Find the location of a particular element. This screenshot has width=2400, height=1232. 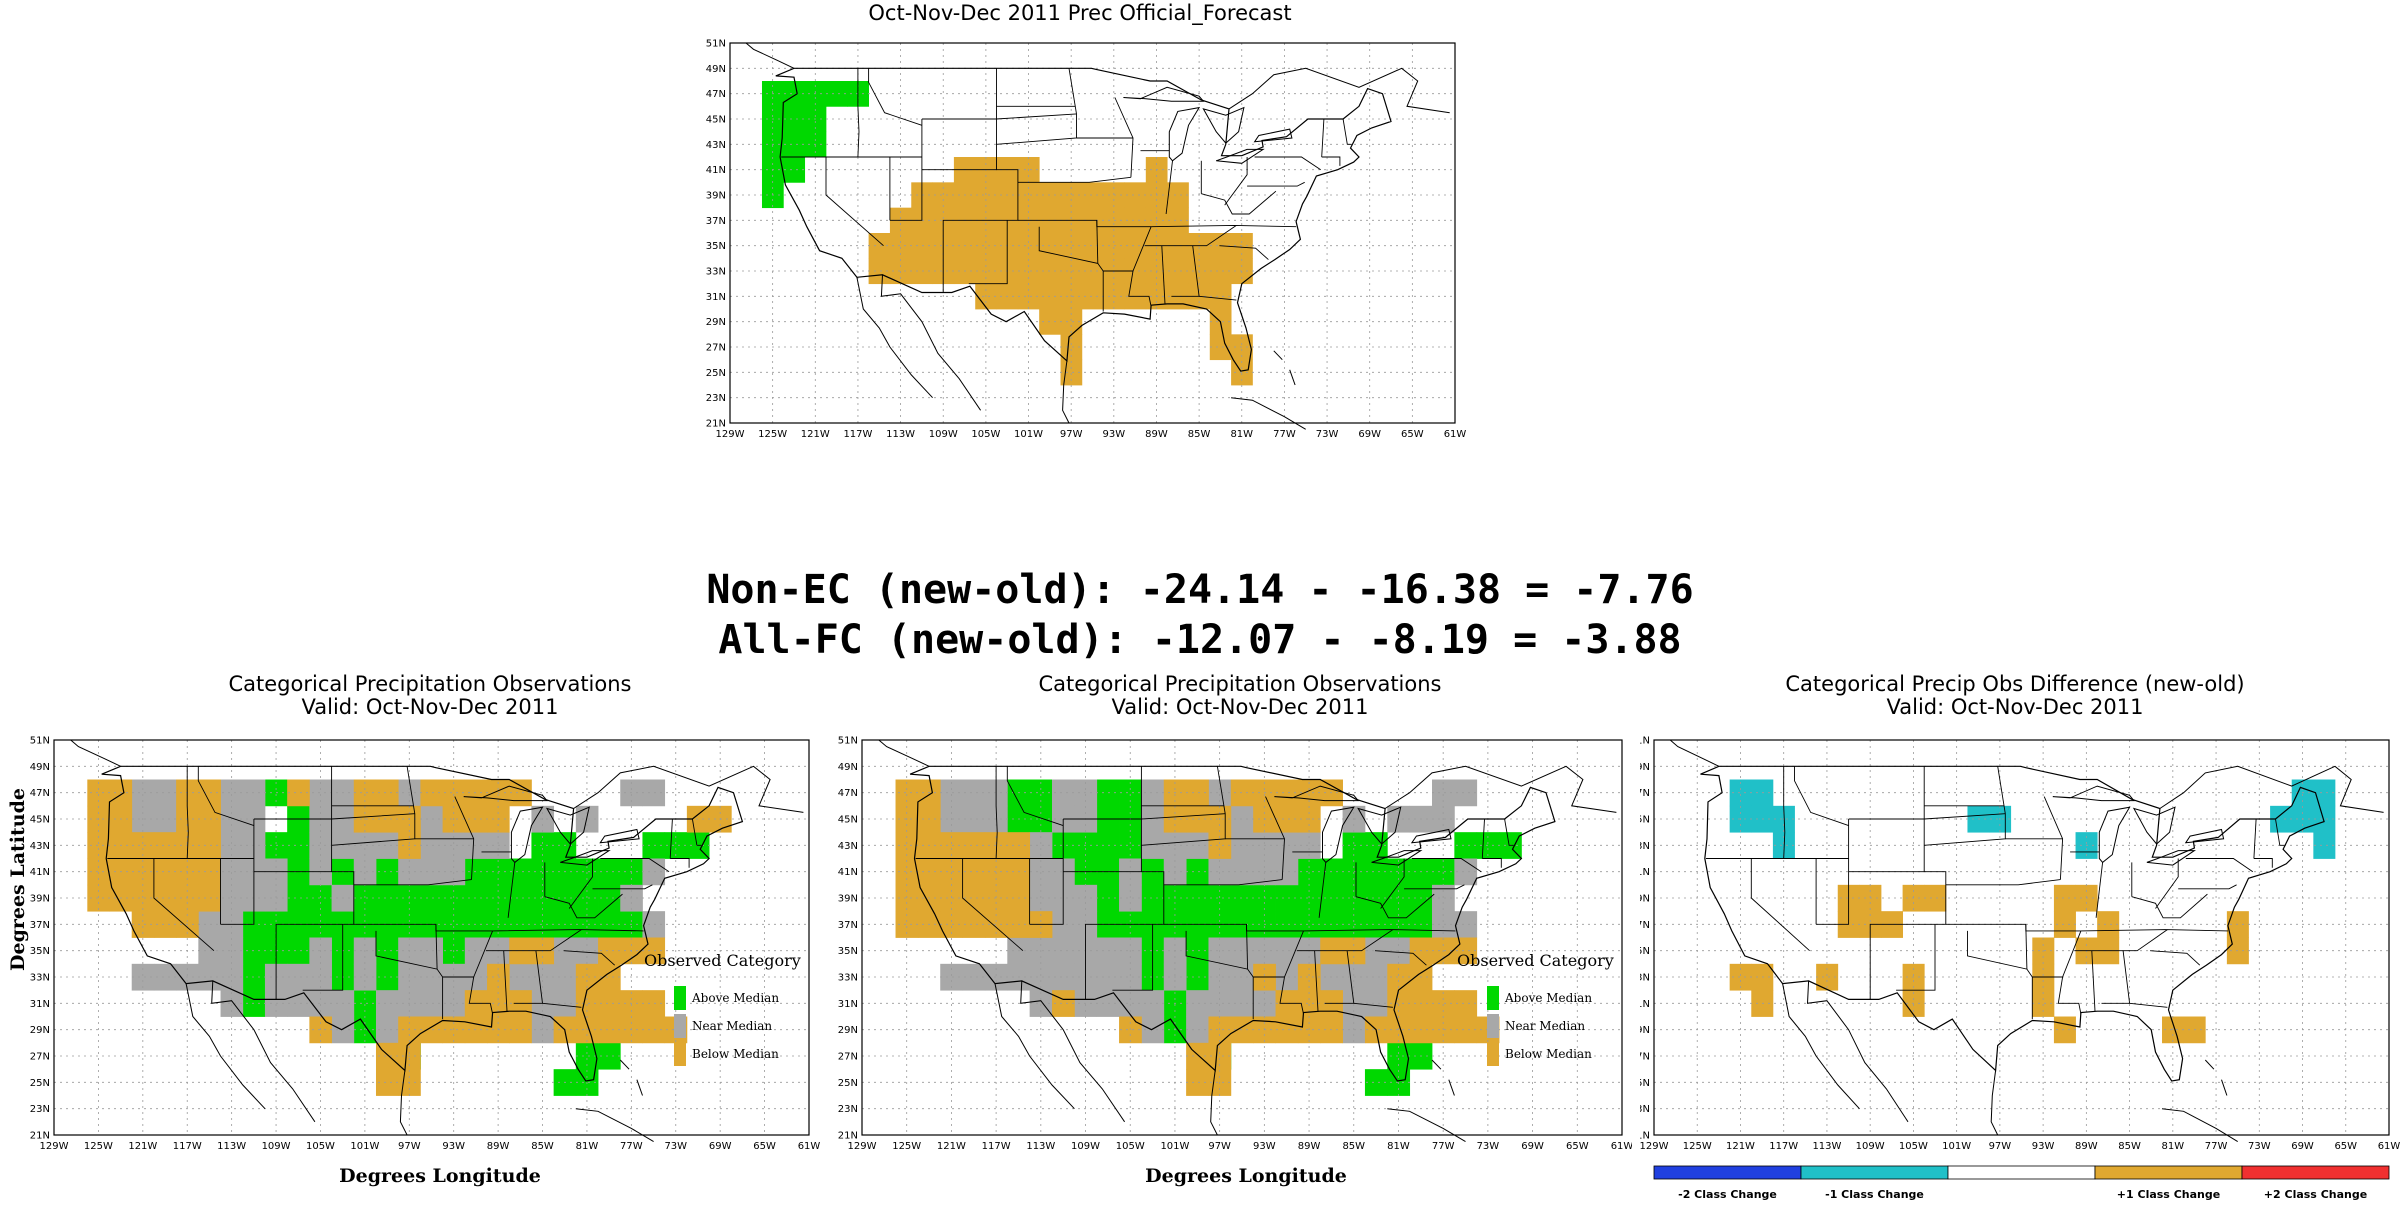

plot-frame is located at coordinates (1092, 233).